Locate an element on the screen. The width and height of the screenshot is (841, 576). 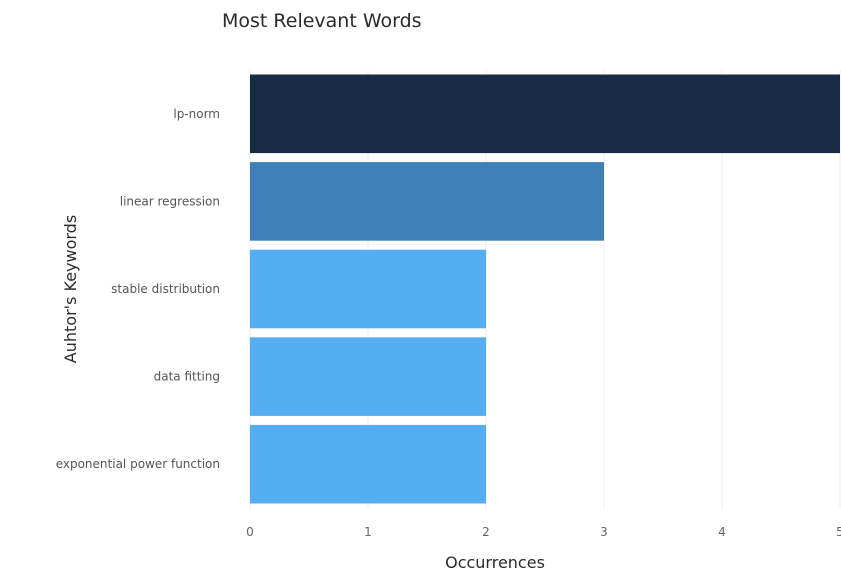
x-tick-label-0: 0 is located at coordinates (250, 532).